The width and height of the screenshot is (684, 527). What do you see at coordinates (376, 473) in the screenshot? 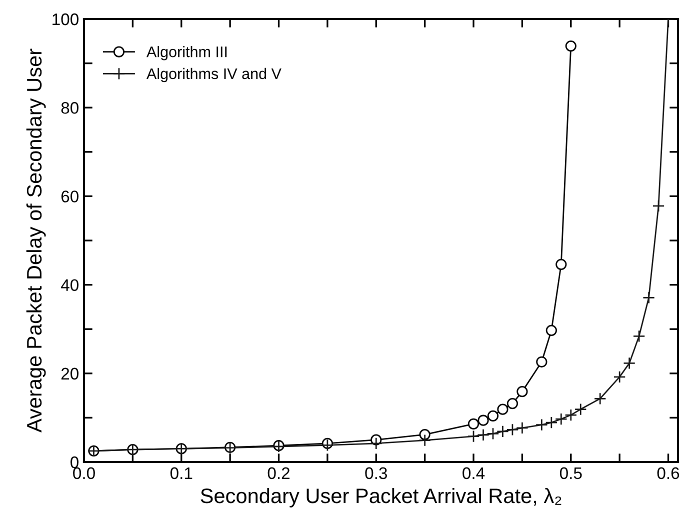
I see `x-tick-label: 0.3` at bounding box center [376, 473].